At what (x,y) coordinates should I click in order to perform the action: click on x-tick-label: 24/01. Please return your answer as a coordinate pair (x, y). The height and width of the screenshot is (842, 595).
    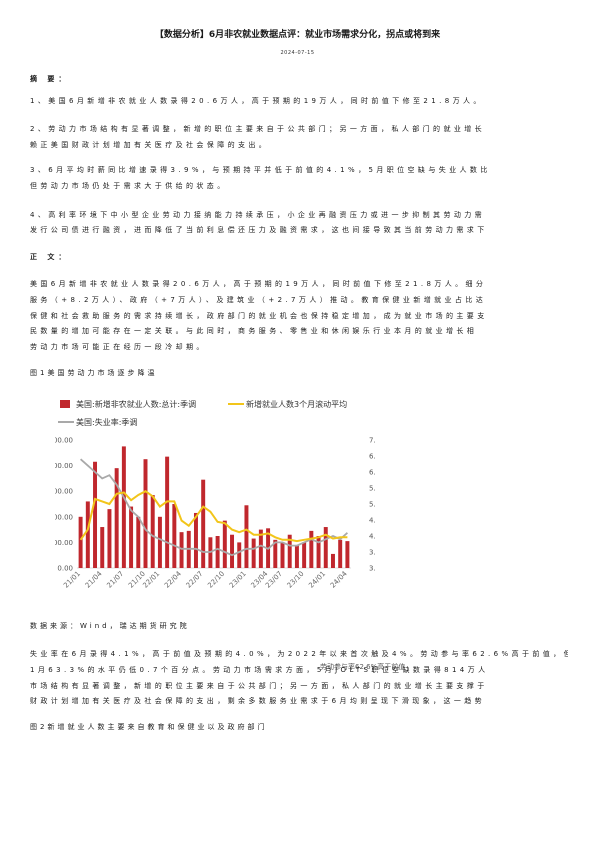
    Looking at the image, I should click on (317, 580).